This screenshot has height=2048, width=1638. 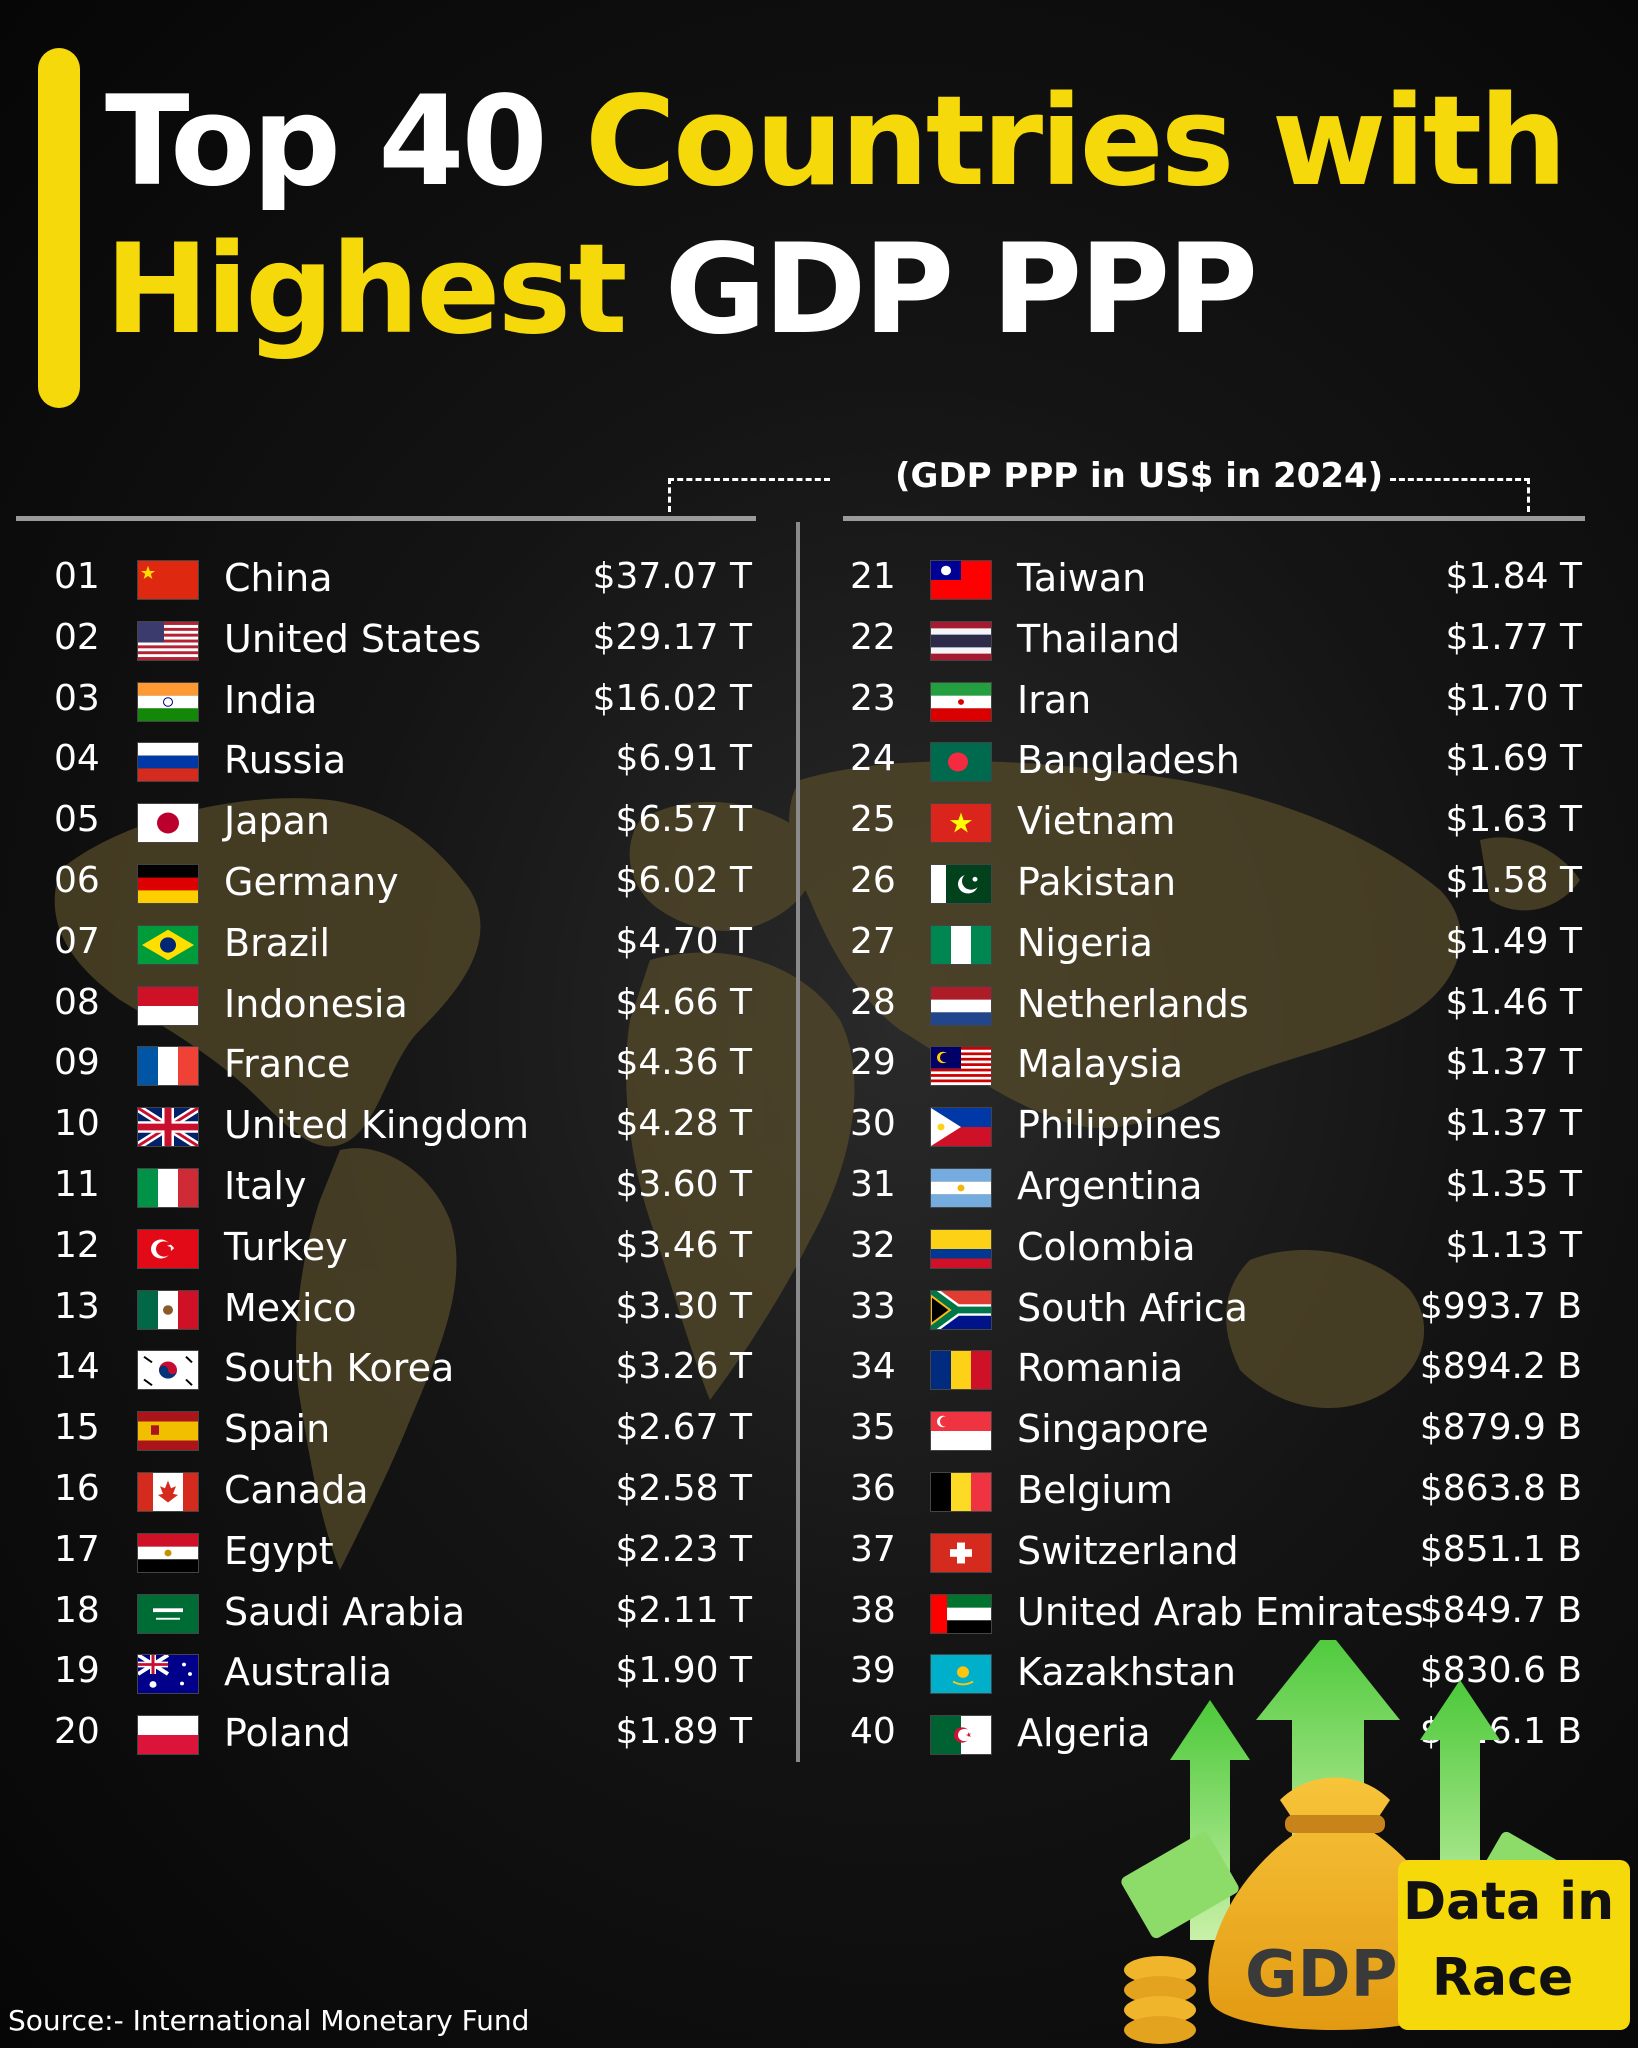 I want to click on country-name: Spain, so click(x=277, y=1429).